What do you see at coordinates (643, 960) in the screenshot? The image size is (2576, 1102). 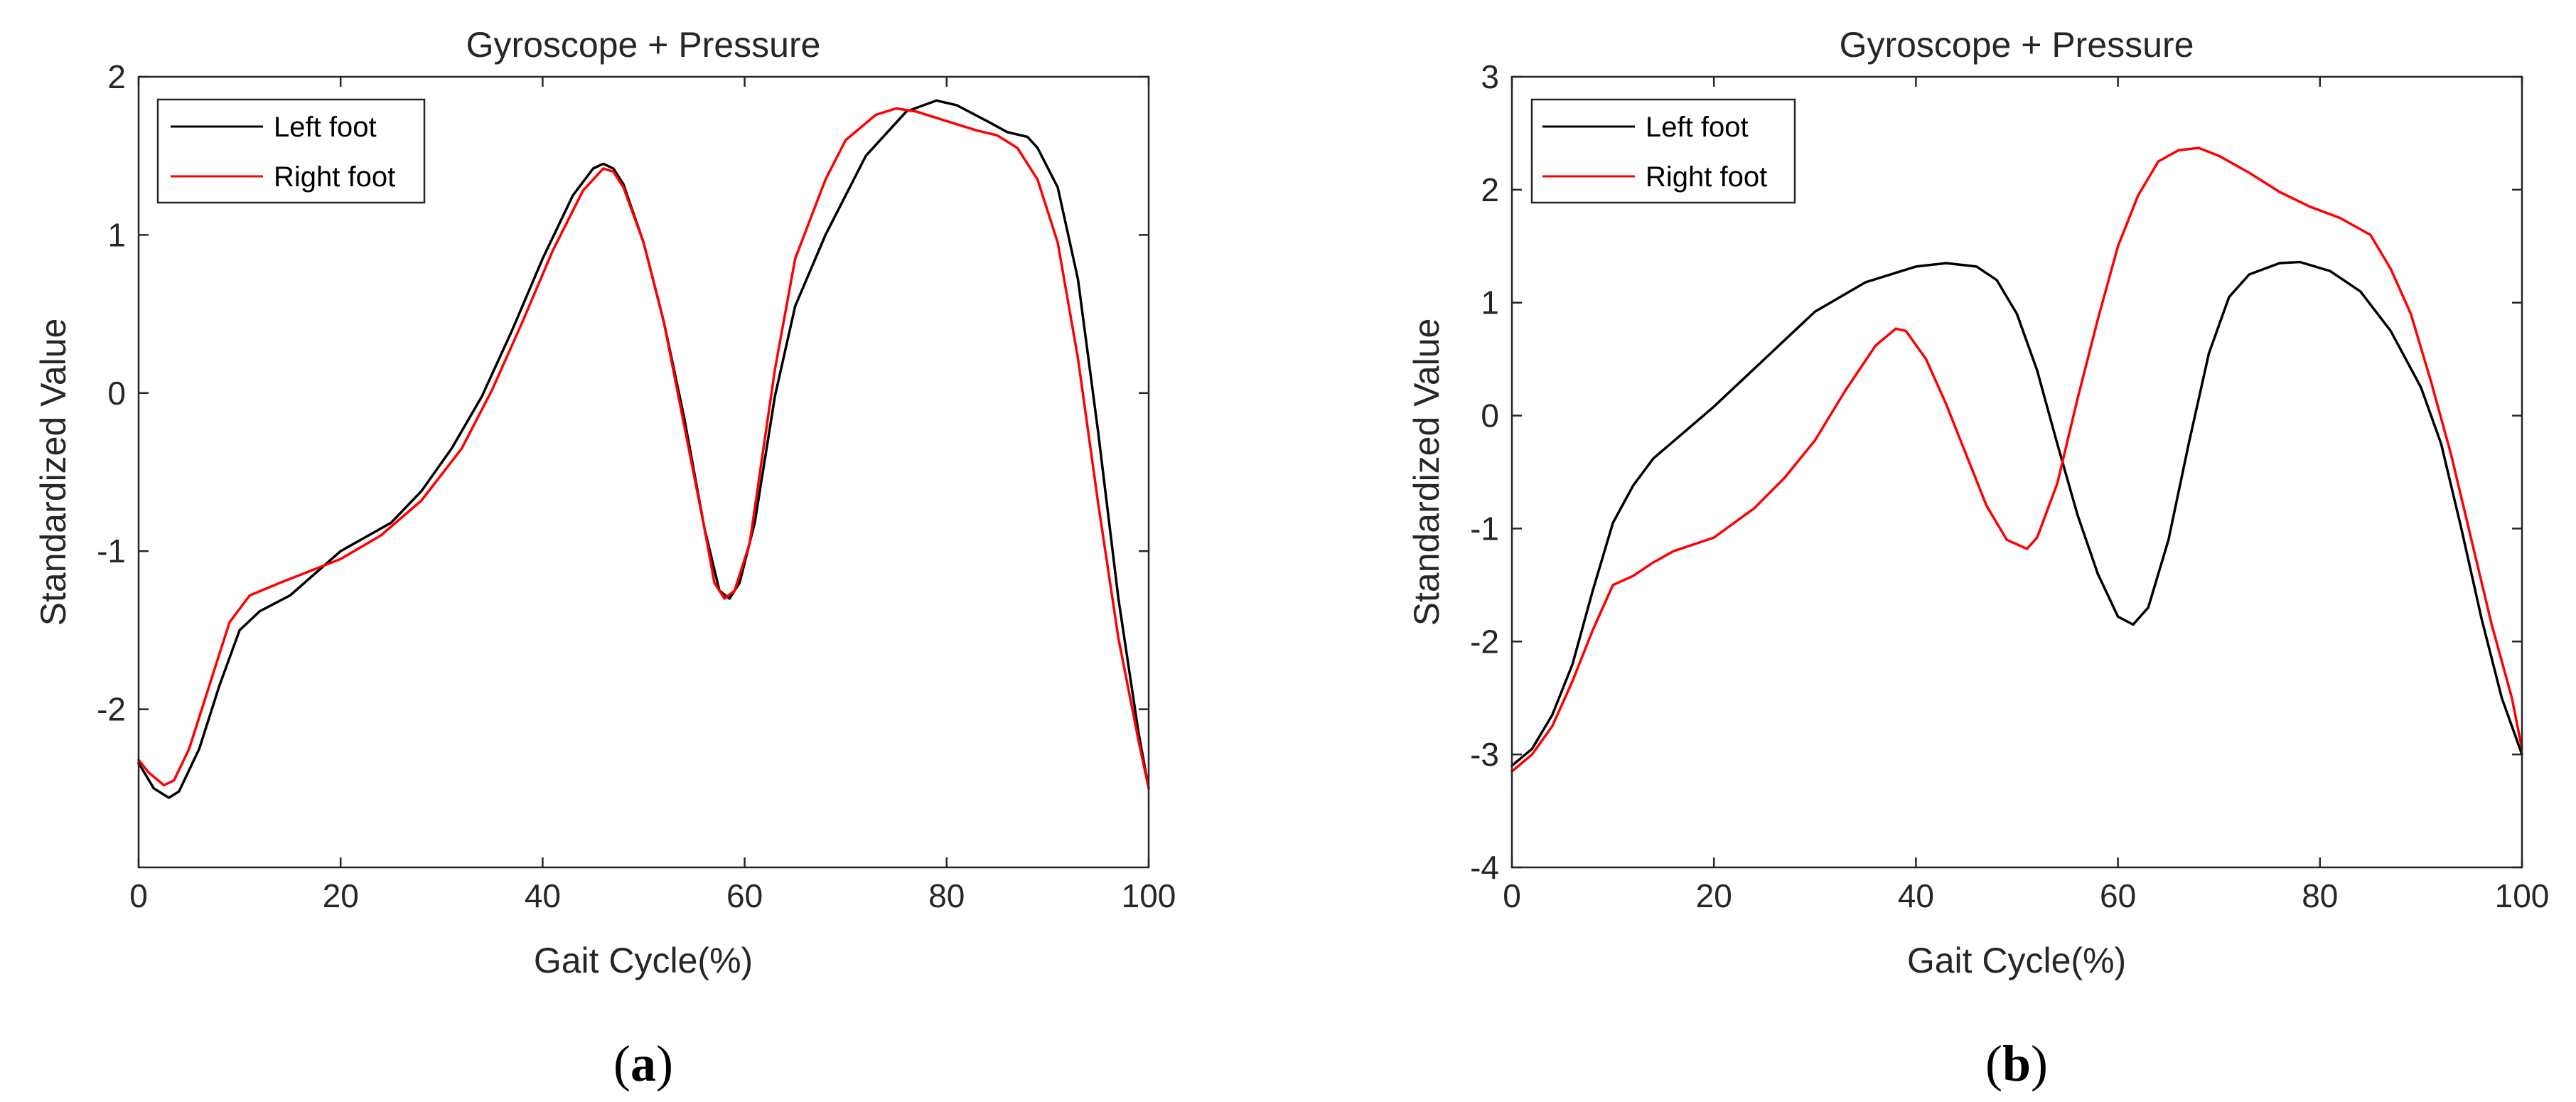 I see `x-axis-label-a: Gait Cycle(%)` at bounding box center [643, 960].